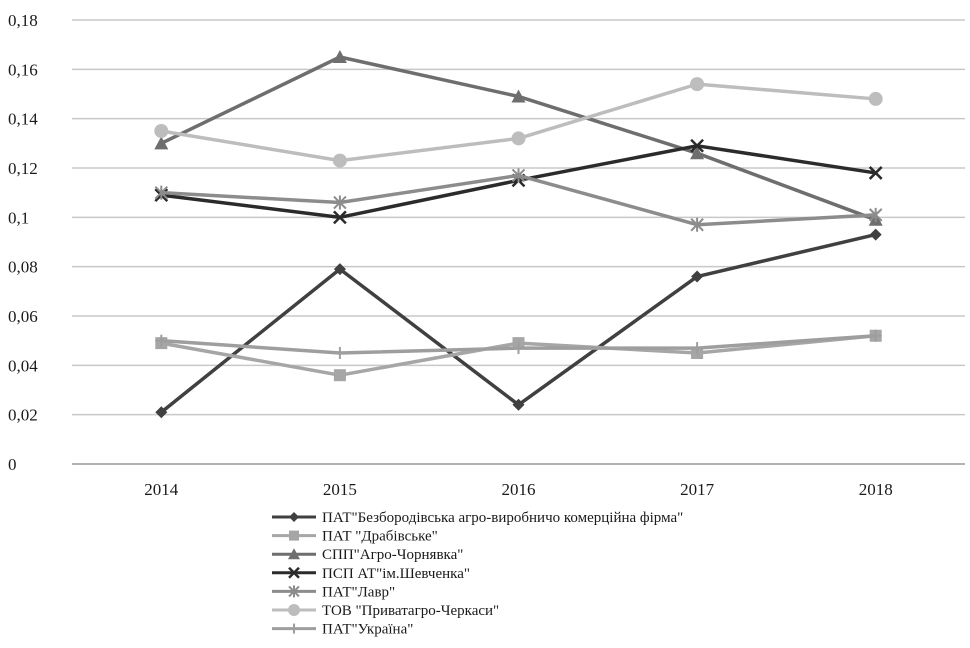  I want to click on y-axis: 0 0,02 0,04 0,06 0,08 0,1 0,12 0,14 0,16 0,18, so click(23, 242).